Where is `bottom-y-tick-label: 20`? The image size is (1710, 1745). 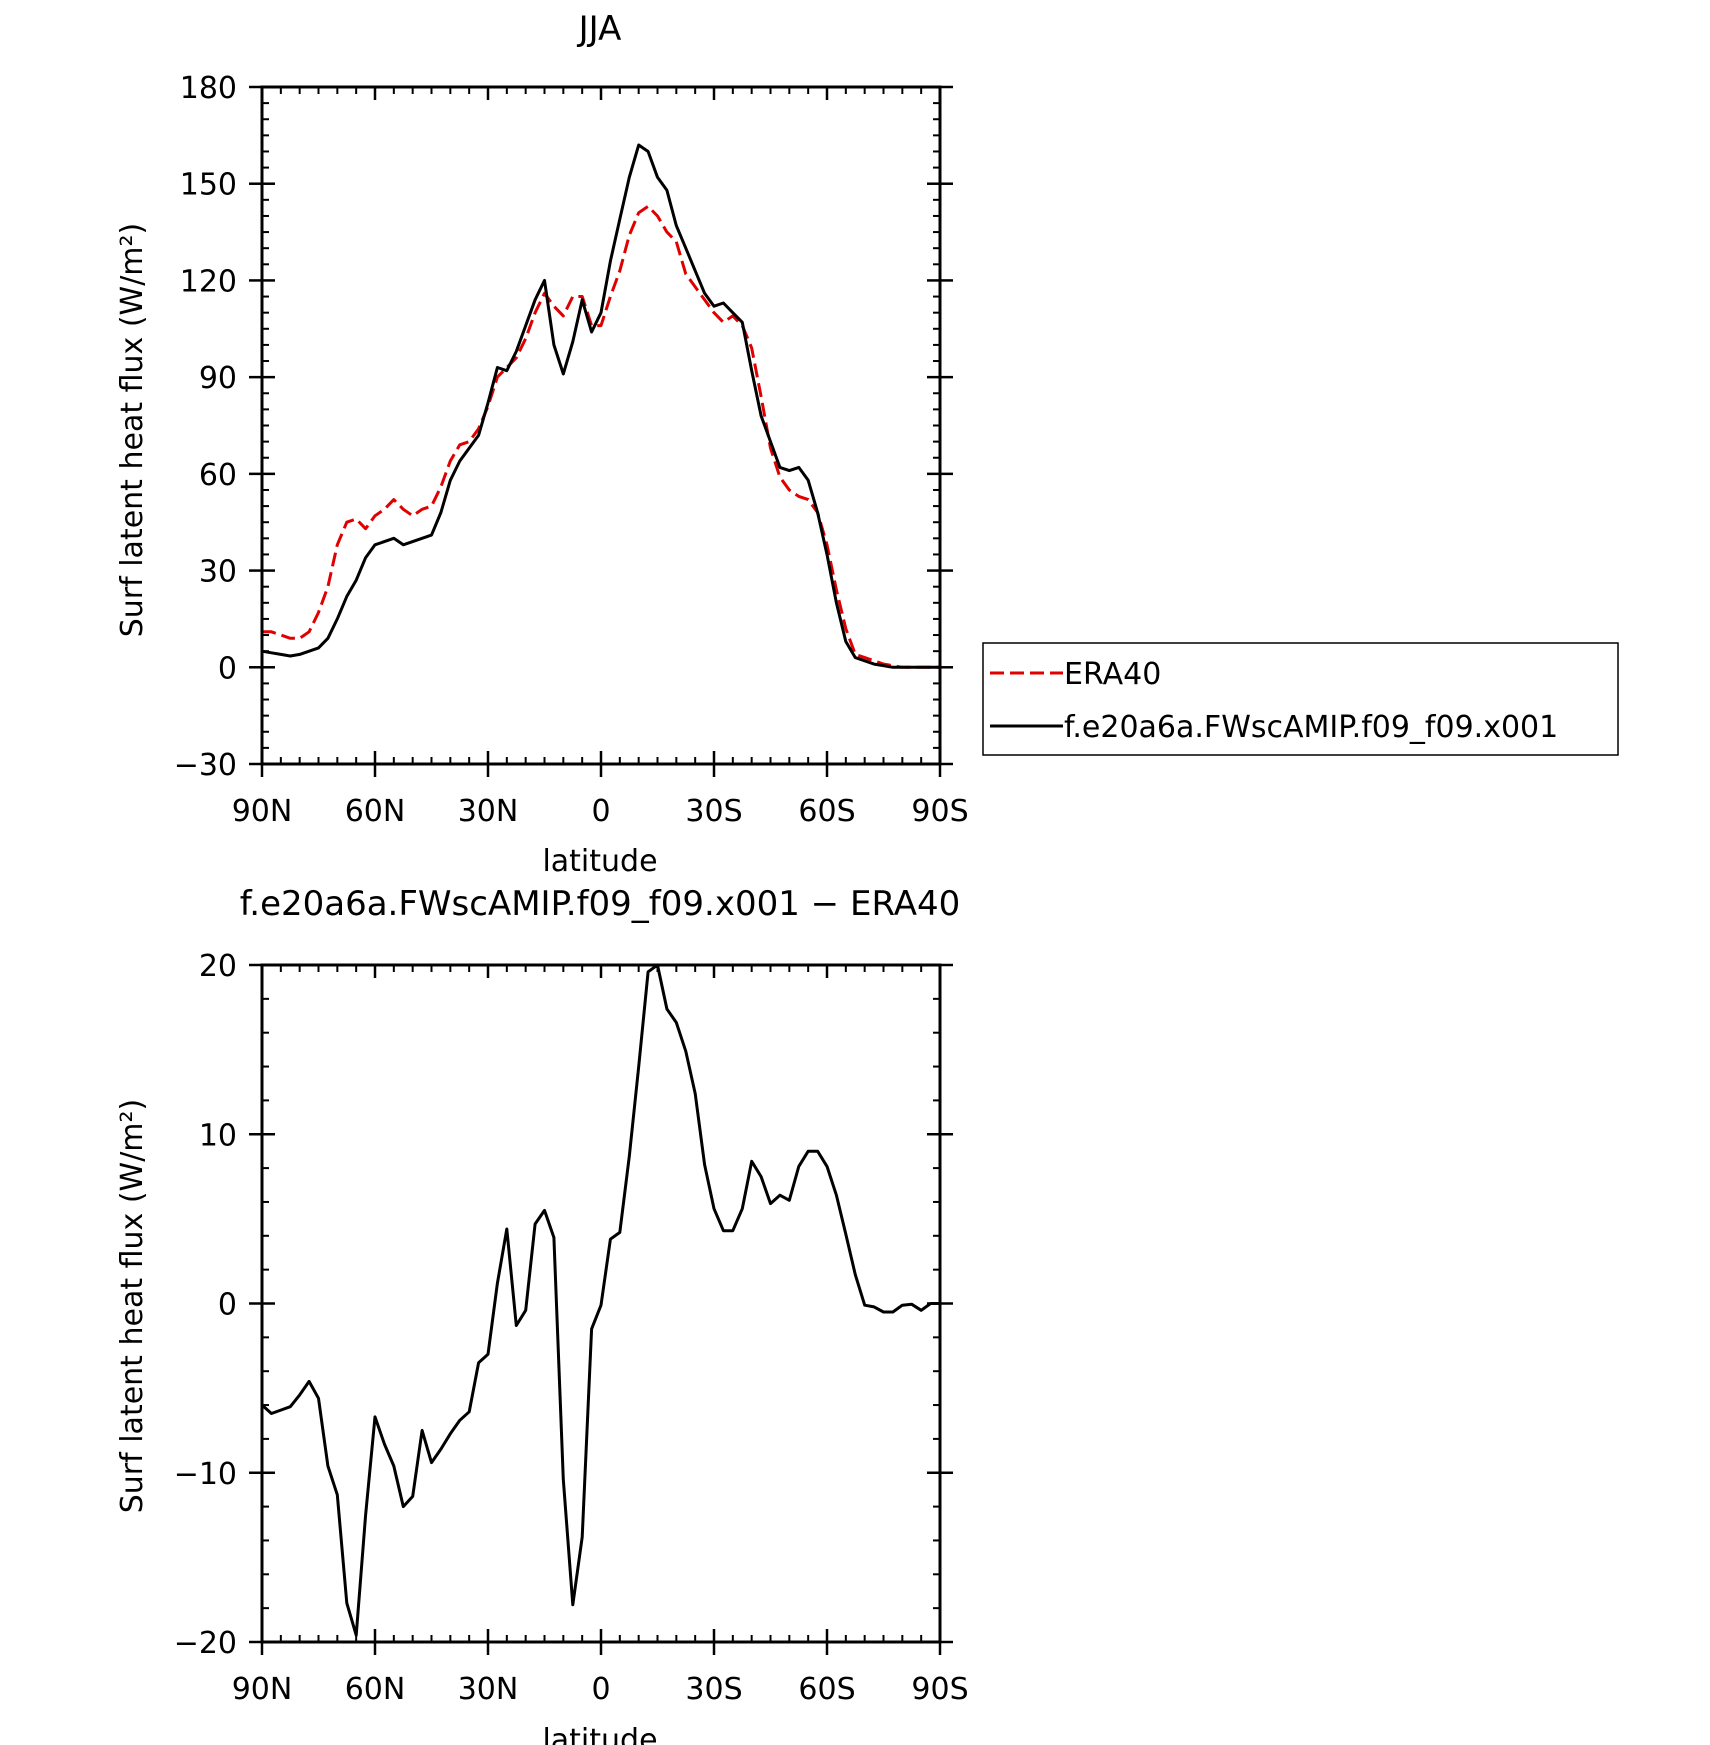
bottom-y-tick-label: 20 is located at coordinates (218, 966).